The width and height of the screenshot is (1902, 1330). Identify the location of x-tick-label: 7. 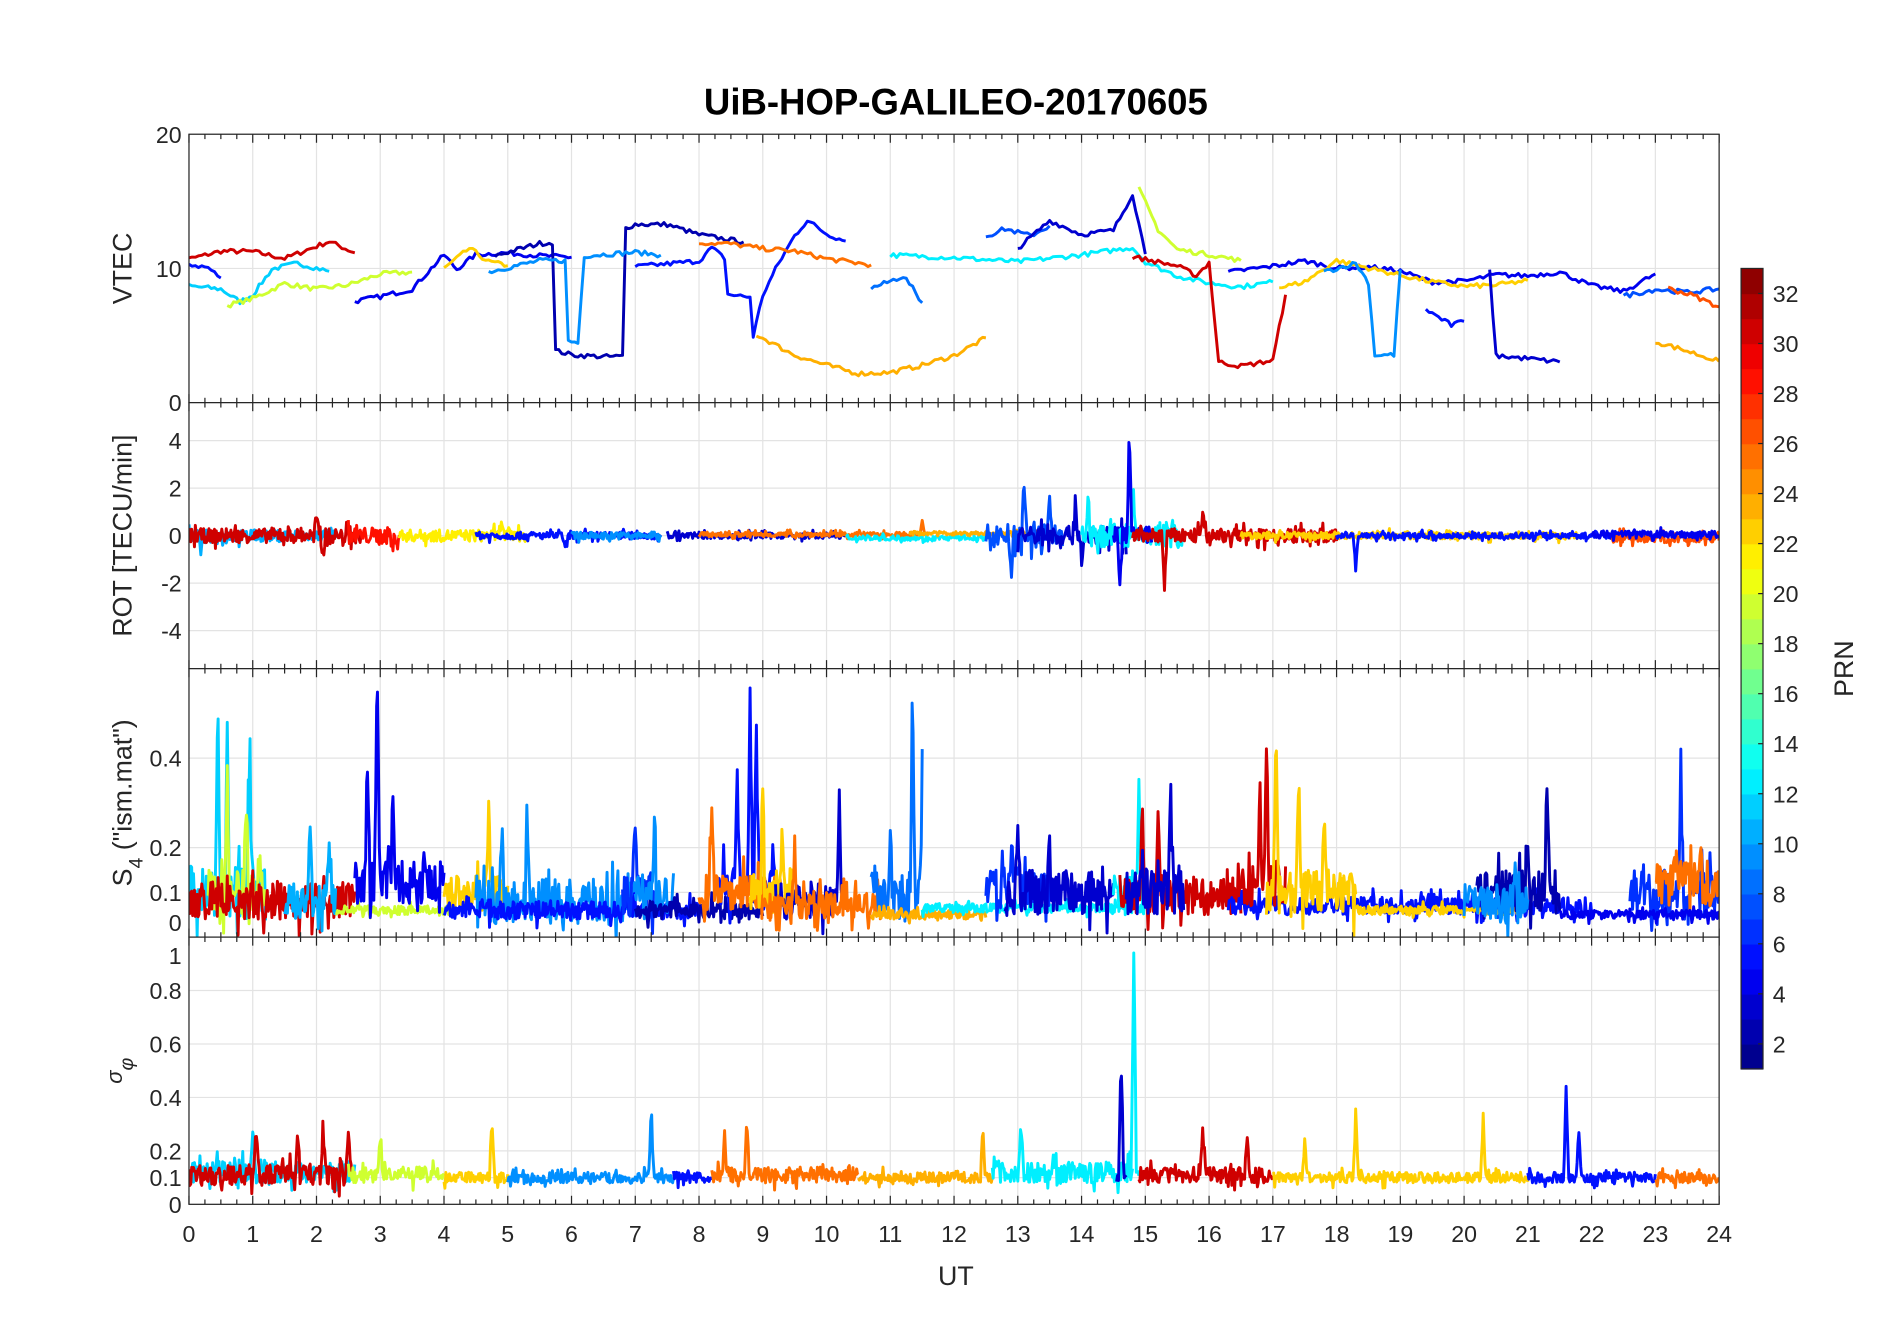
(635, 1234).